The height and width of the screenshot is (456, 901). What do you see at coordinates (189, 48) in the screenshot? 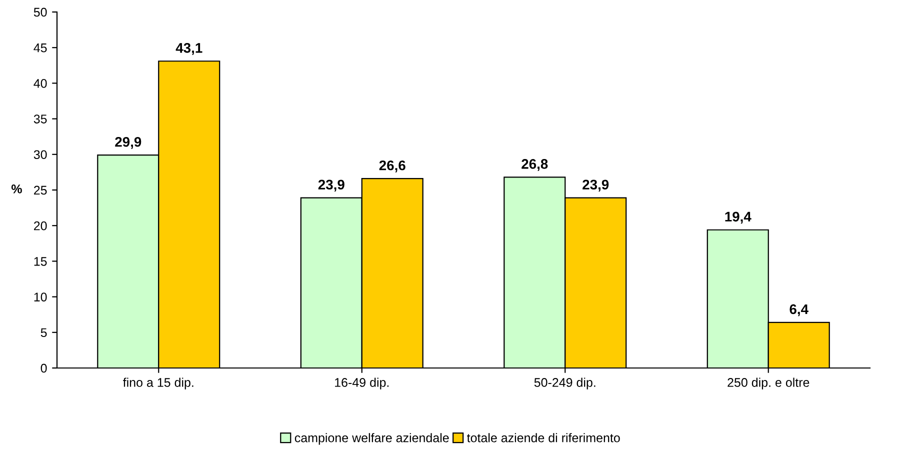
I see `data-label: 43,1` at bounding box center [189, 48].